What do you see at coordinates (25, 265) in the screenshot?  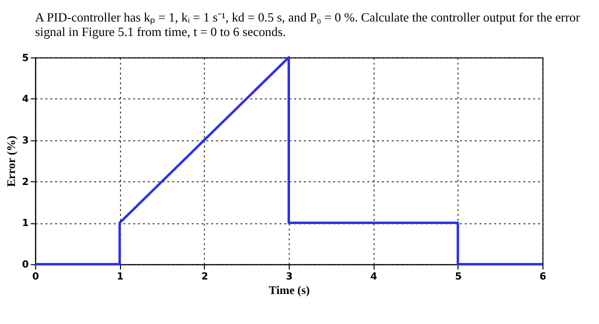 I see `y-tick-label: 0` at bounding box center [25, 265].